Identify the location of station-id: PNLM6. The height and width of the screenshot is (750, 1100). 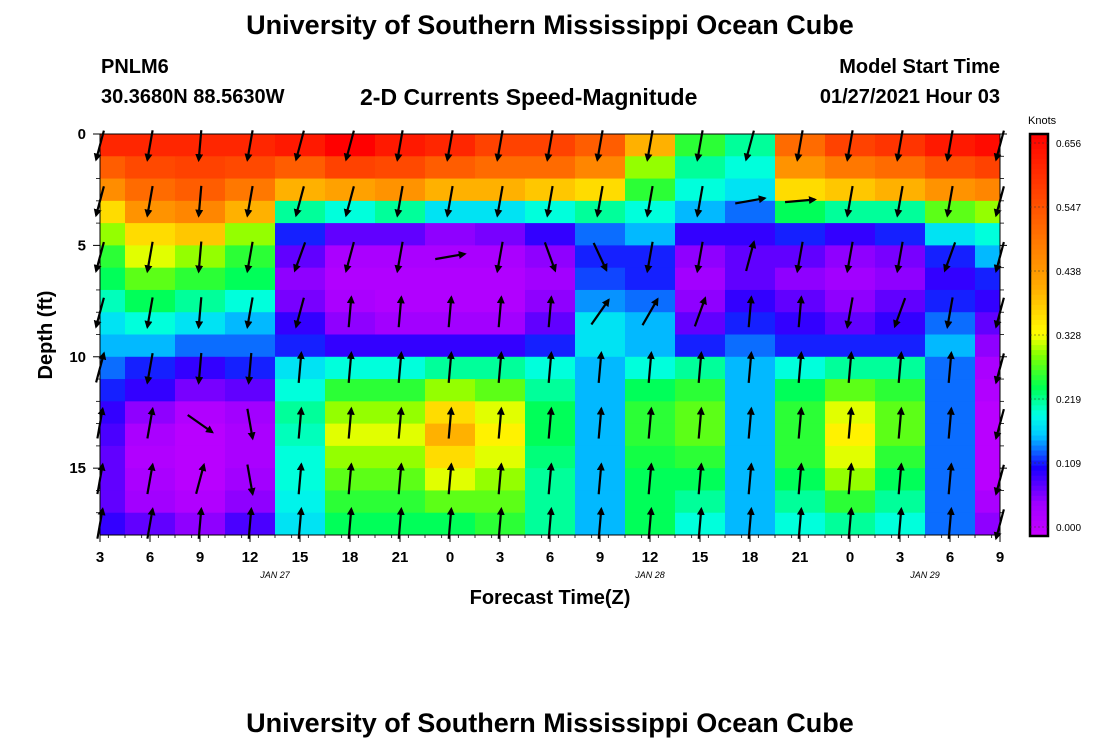
(135, 67).